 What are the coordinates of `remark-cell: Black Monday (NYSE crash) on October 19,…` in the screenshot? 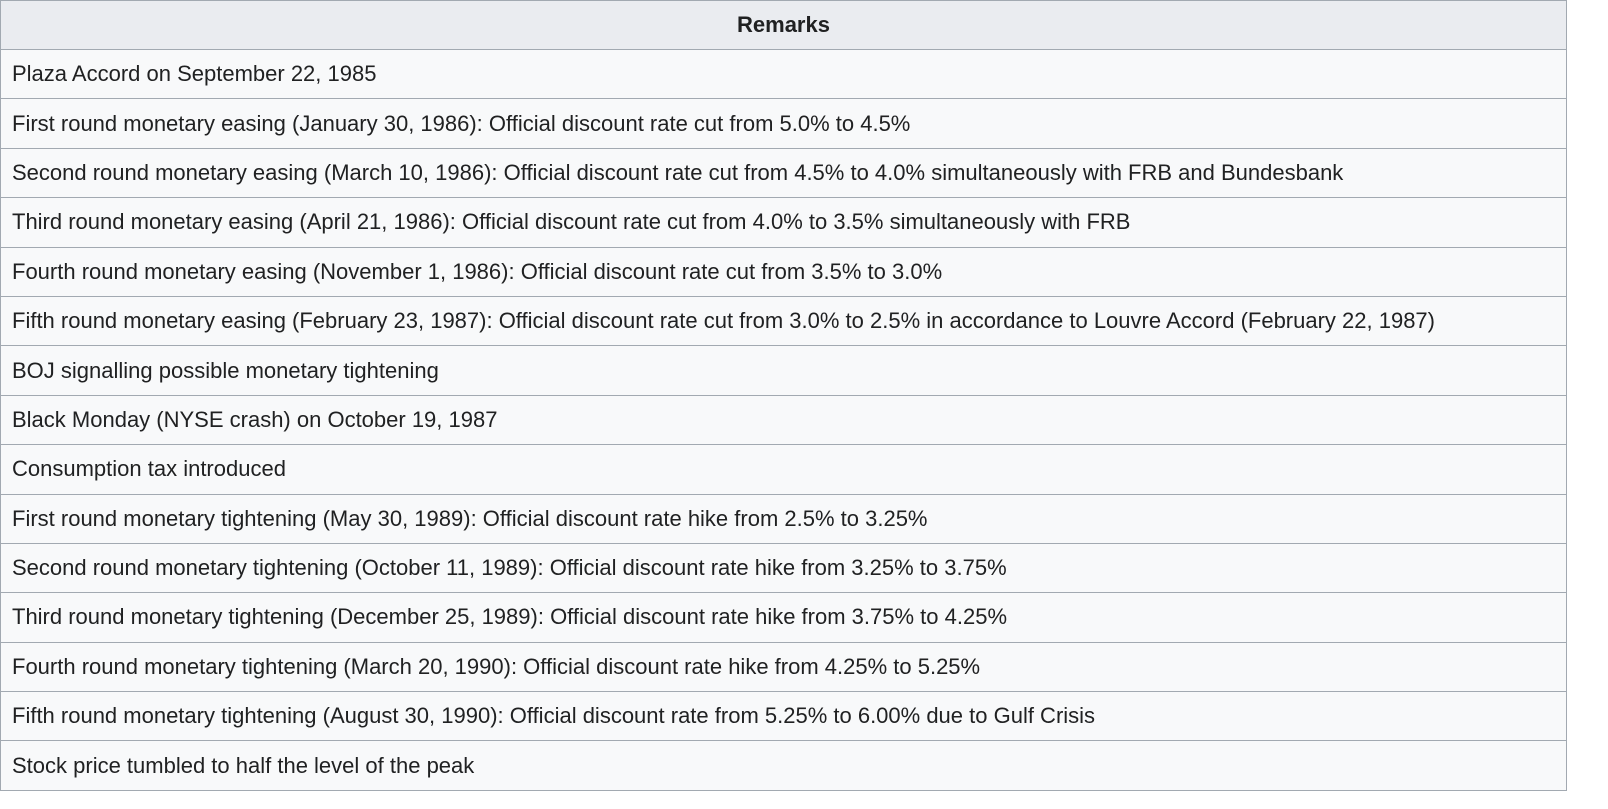 It's located at (783, 420).